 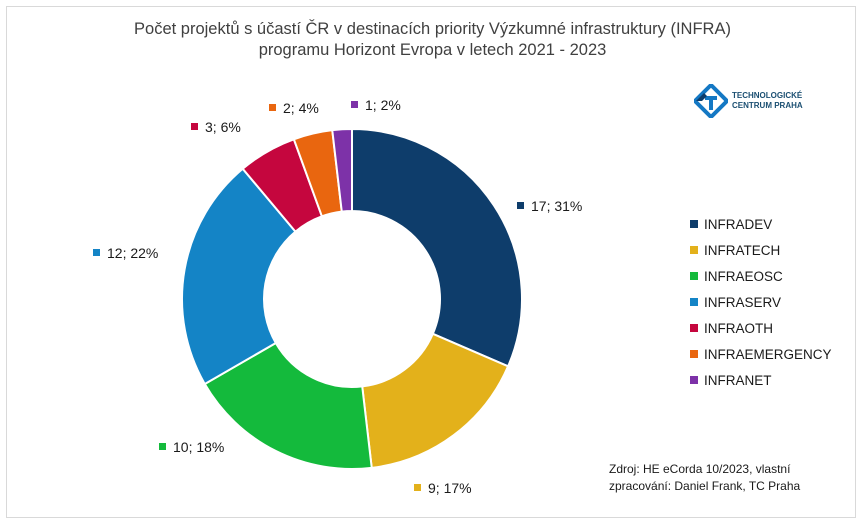 I want to click on legend-item-infraoth: INFRAOTH, so click(x=761, y=328).